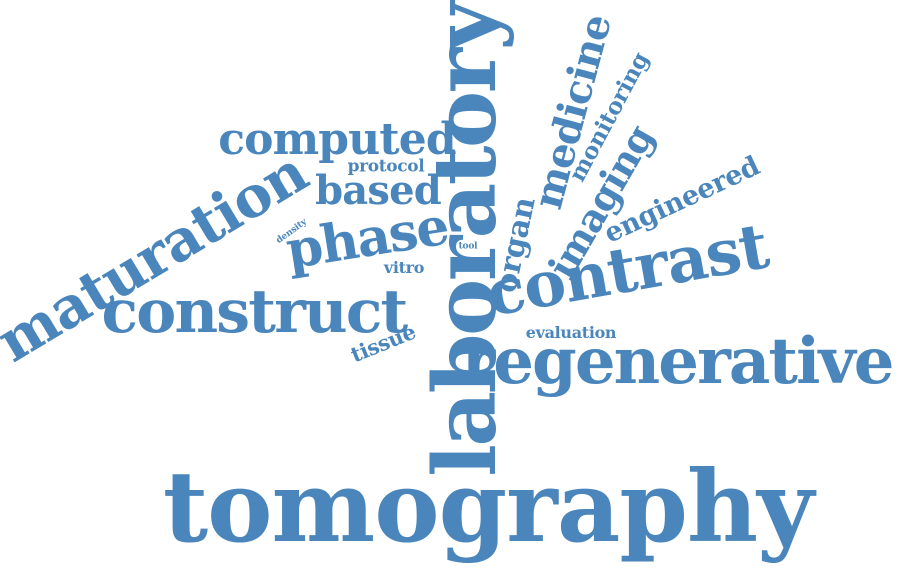 The height and width of the screenshot is (571, 900). Describe the element at coordinates (404, 267) in the screenshot. I see `word-vitro: vitro` at that location.